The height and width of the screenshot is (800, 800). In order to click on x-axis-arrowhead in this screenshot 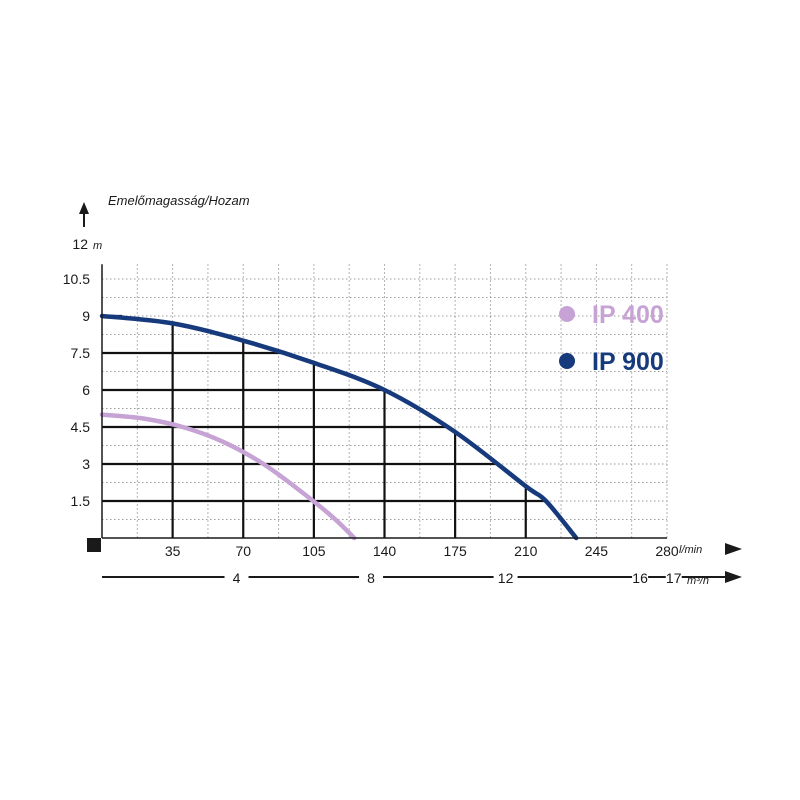, I will do `click(733, 549)`.